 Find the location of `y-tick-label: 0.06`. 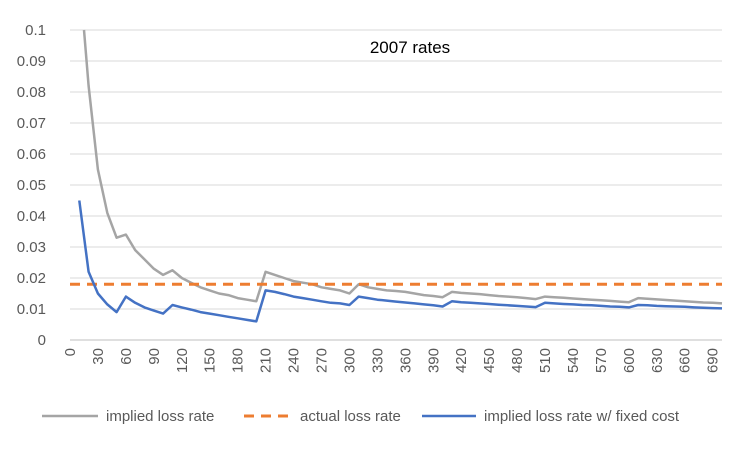

y-tick-label: 0.06 is located at coordinates (31, 154).